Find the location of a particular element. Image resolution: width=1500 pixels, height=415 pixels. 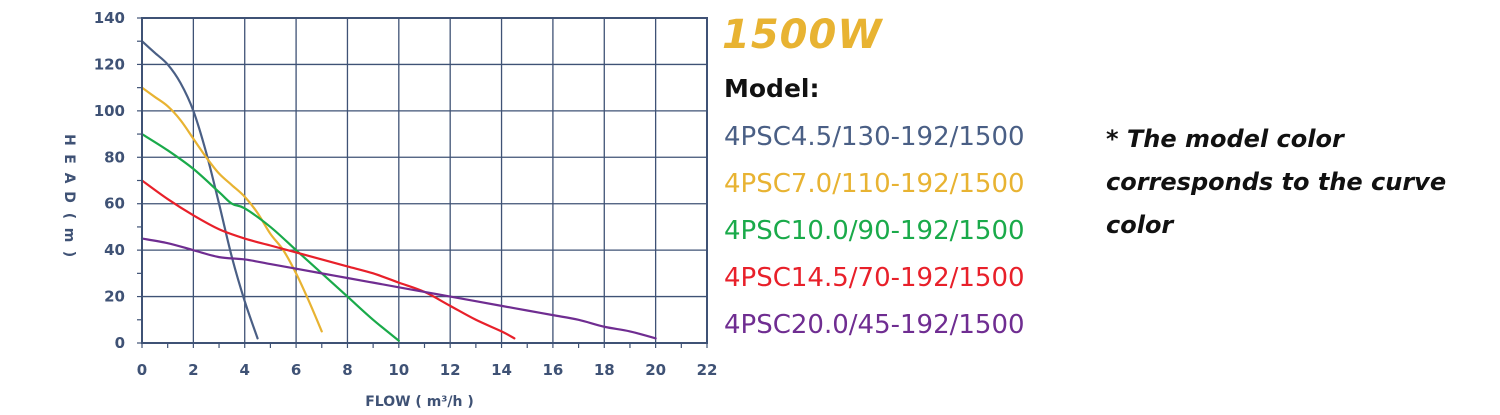

x-tick-label: 18 is located at coordinates (604, 370).